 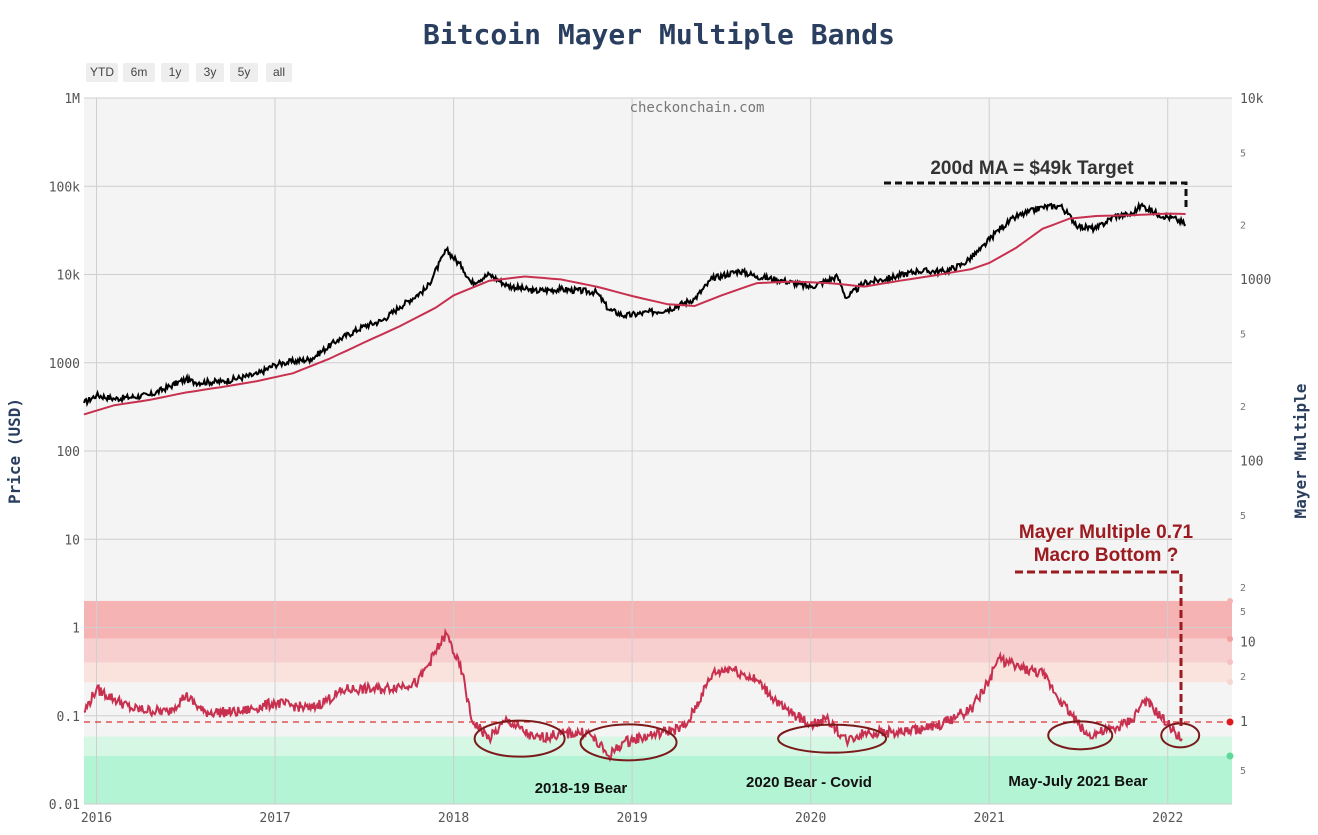 What do you see at coordinates (658, 672) in the screenshot?
I see `mayer-band-red-light` at bounding box center [658, 672].